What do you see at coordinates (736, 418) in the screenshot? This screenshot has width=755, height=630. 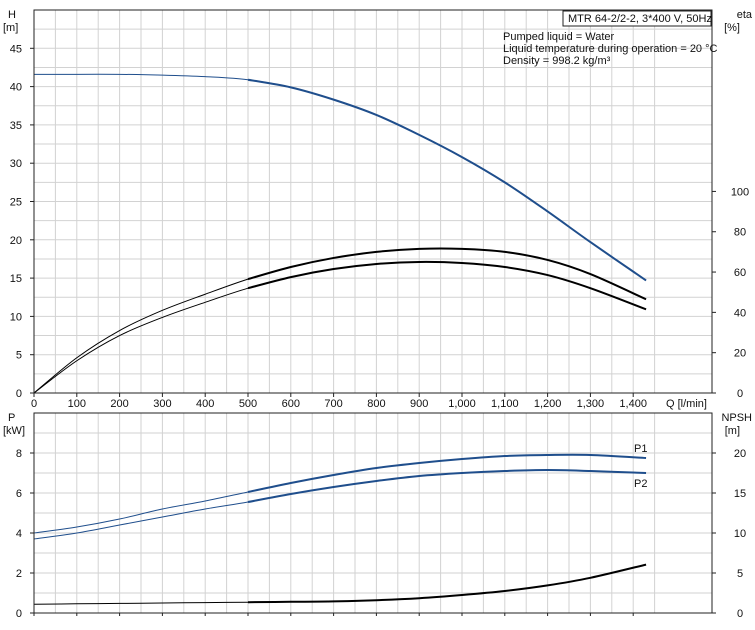 I see `y-right-axis-label: NPSH` at bounding box center [736, 418].